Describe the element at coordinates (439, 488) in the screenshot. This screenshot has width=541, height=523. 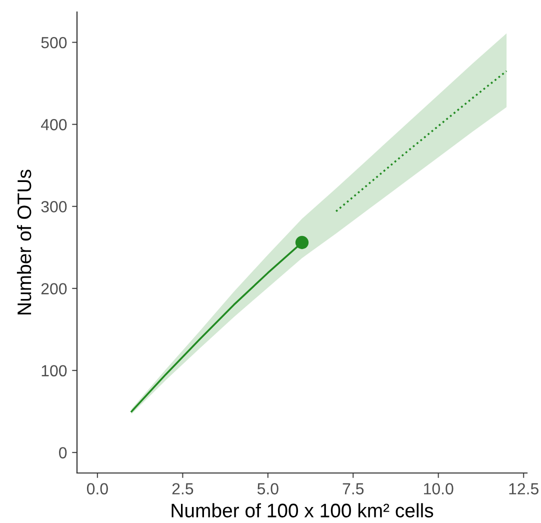
I see `x-tick-label: 10.0` at that location.